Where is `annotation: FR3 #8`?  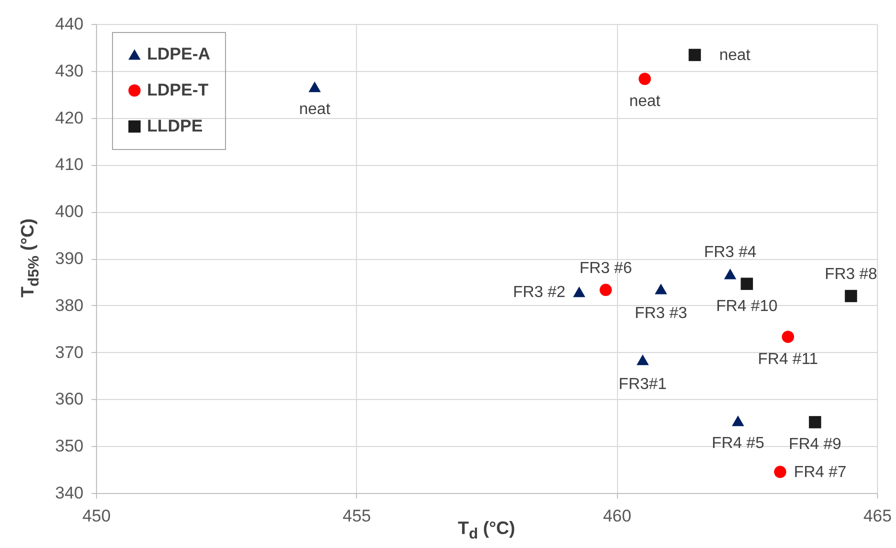
annotation: FR3 #8 is located at coordinates (851, 275).